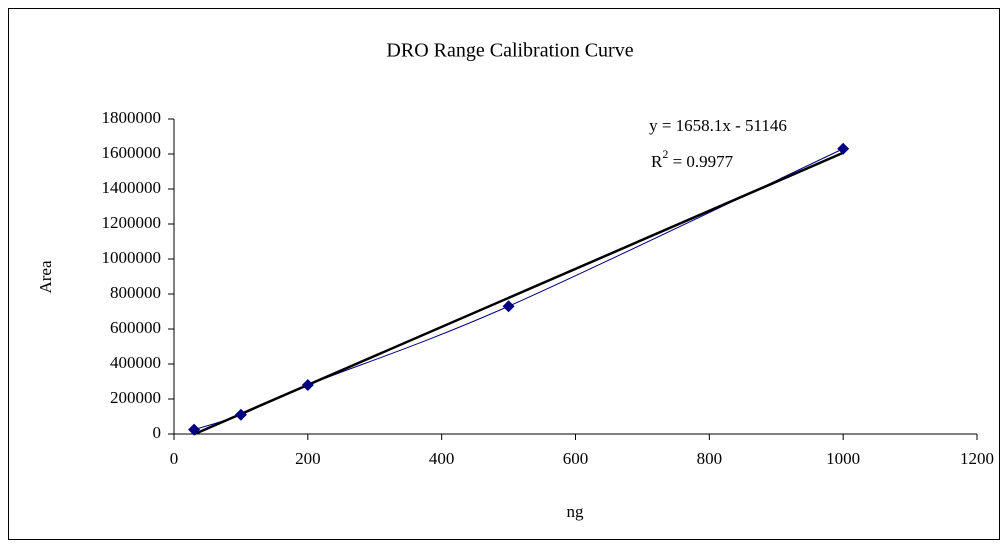  Describe the element at coordinates (174, 458) in the screenshot. I see `x-tick-label: 0` at that location.